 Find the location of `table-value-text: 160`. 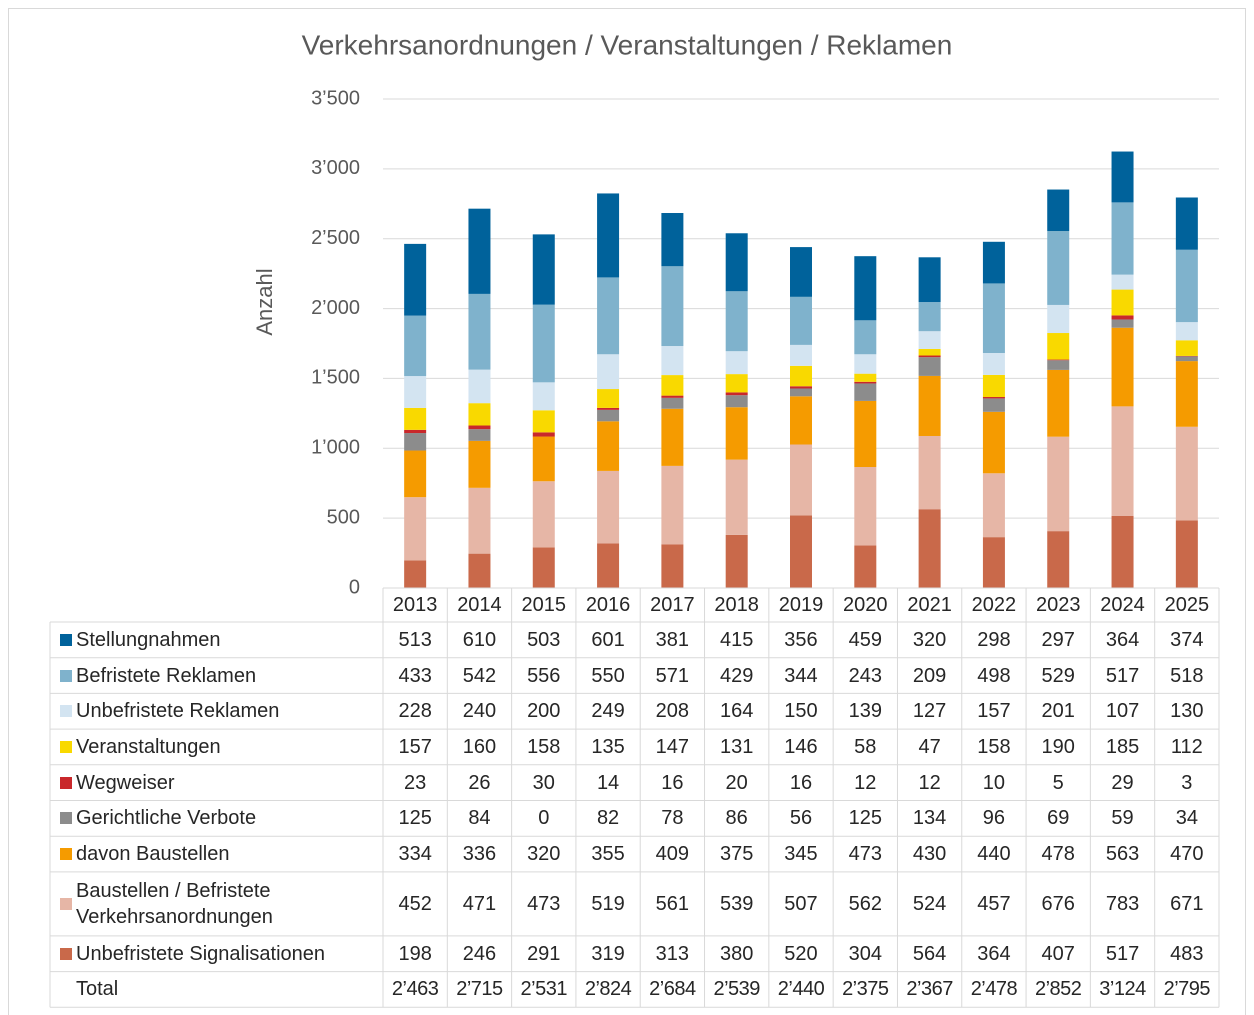

table-value-text: 160 is located at coordinates (479, 746).